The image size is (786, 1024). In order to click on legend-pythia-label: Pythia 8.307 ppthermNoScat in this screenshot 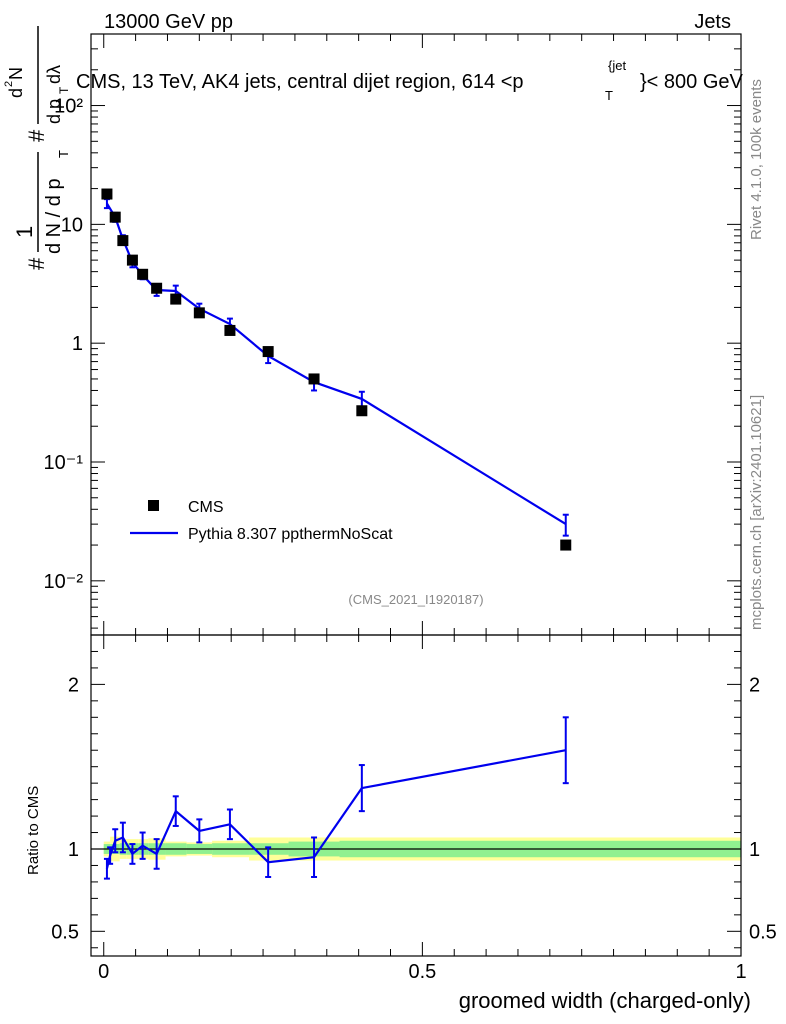, I will do `click(290, 534)`.